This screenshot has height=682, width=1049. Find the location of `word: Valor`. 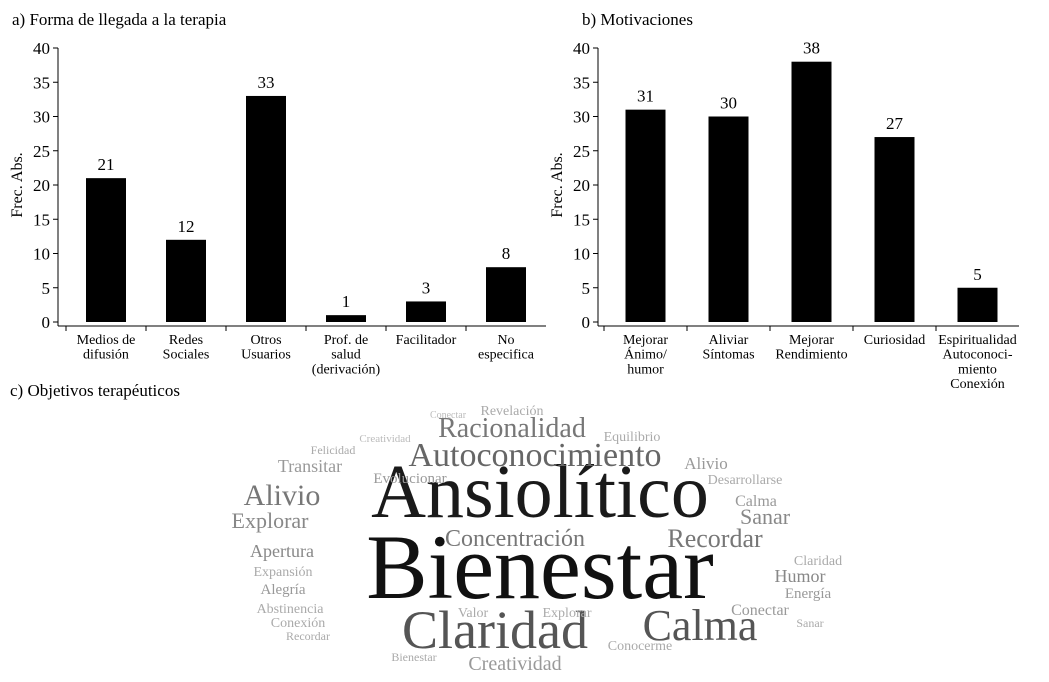

word: Valor is located at coordinates (473, 613).